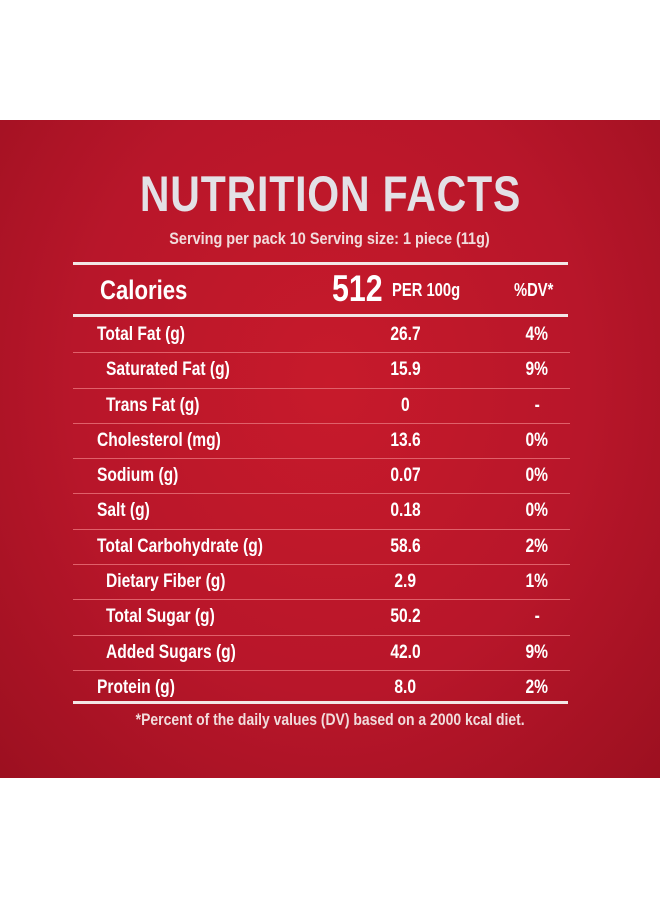  What do you see at coordinates (534, 290) in the screenshot?
I see `dv-header: %DV*` at bounding box center [534, 290].